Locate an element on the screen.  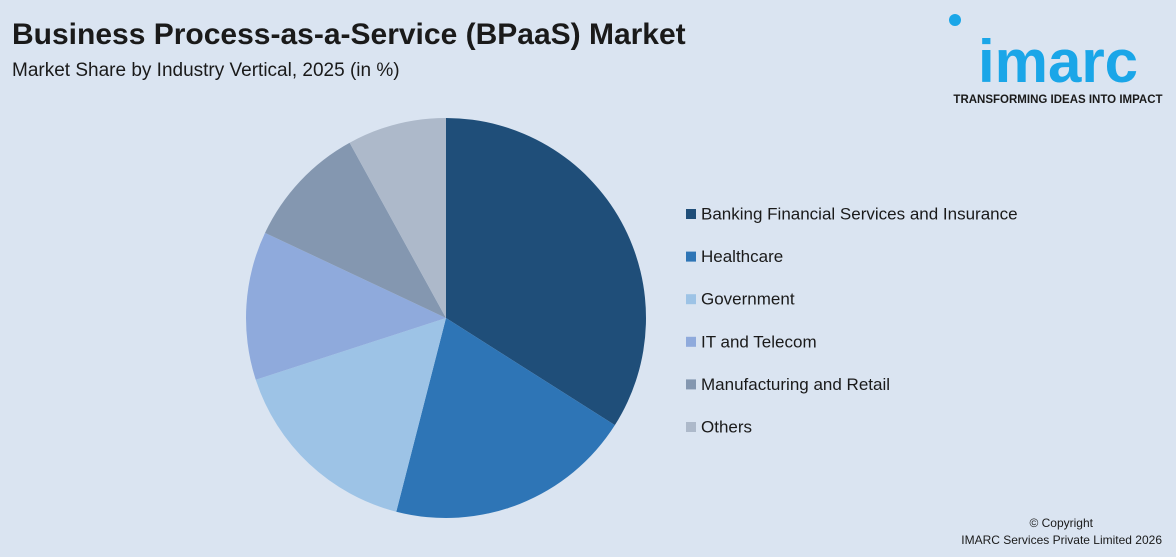
logo-dot is located at coordinates (955, 20).